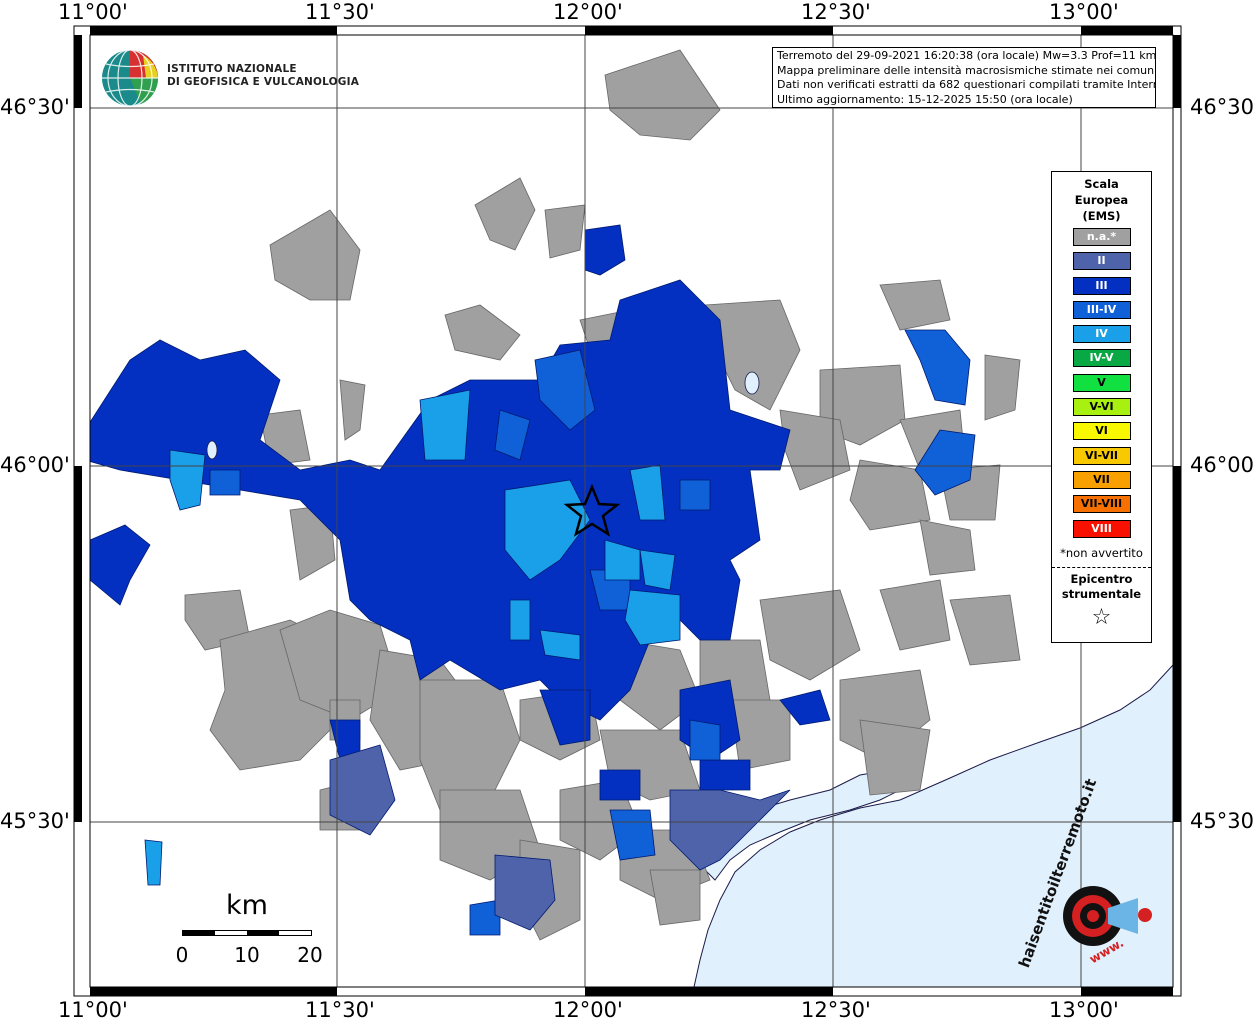  Describe the element at coordinates (1107, 916) in the screenshot. I see `hst-target-icon` at that location.